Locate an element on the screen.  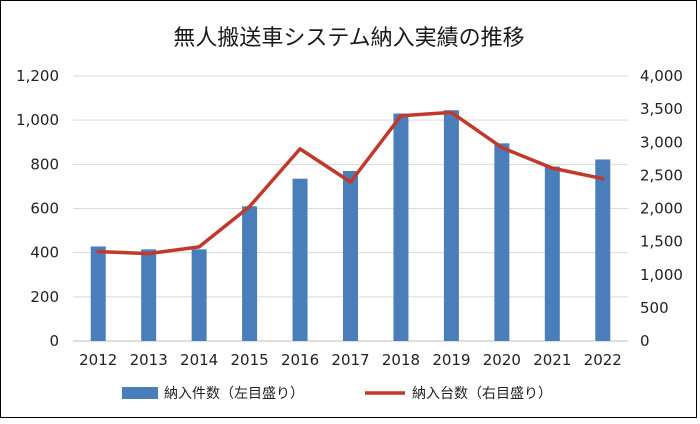
x-tick-label: 2017 is located at coordinates (350, 360).